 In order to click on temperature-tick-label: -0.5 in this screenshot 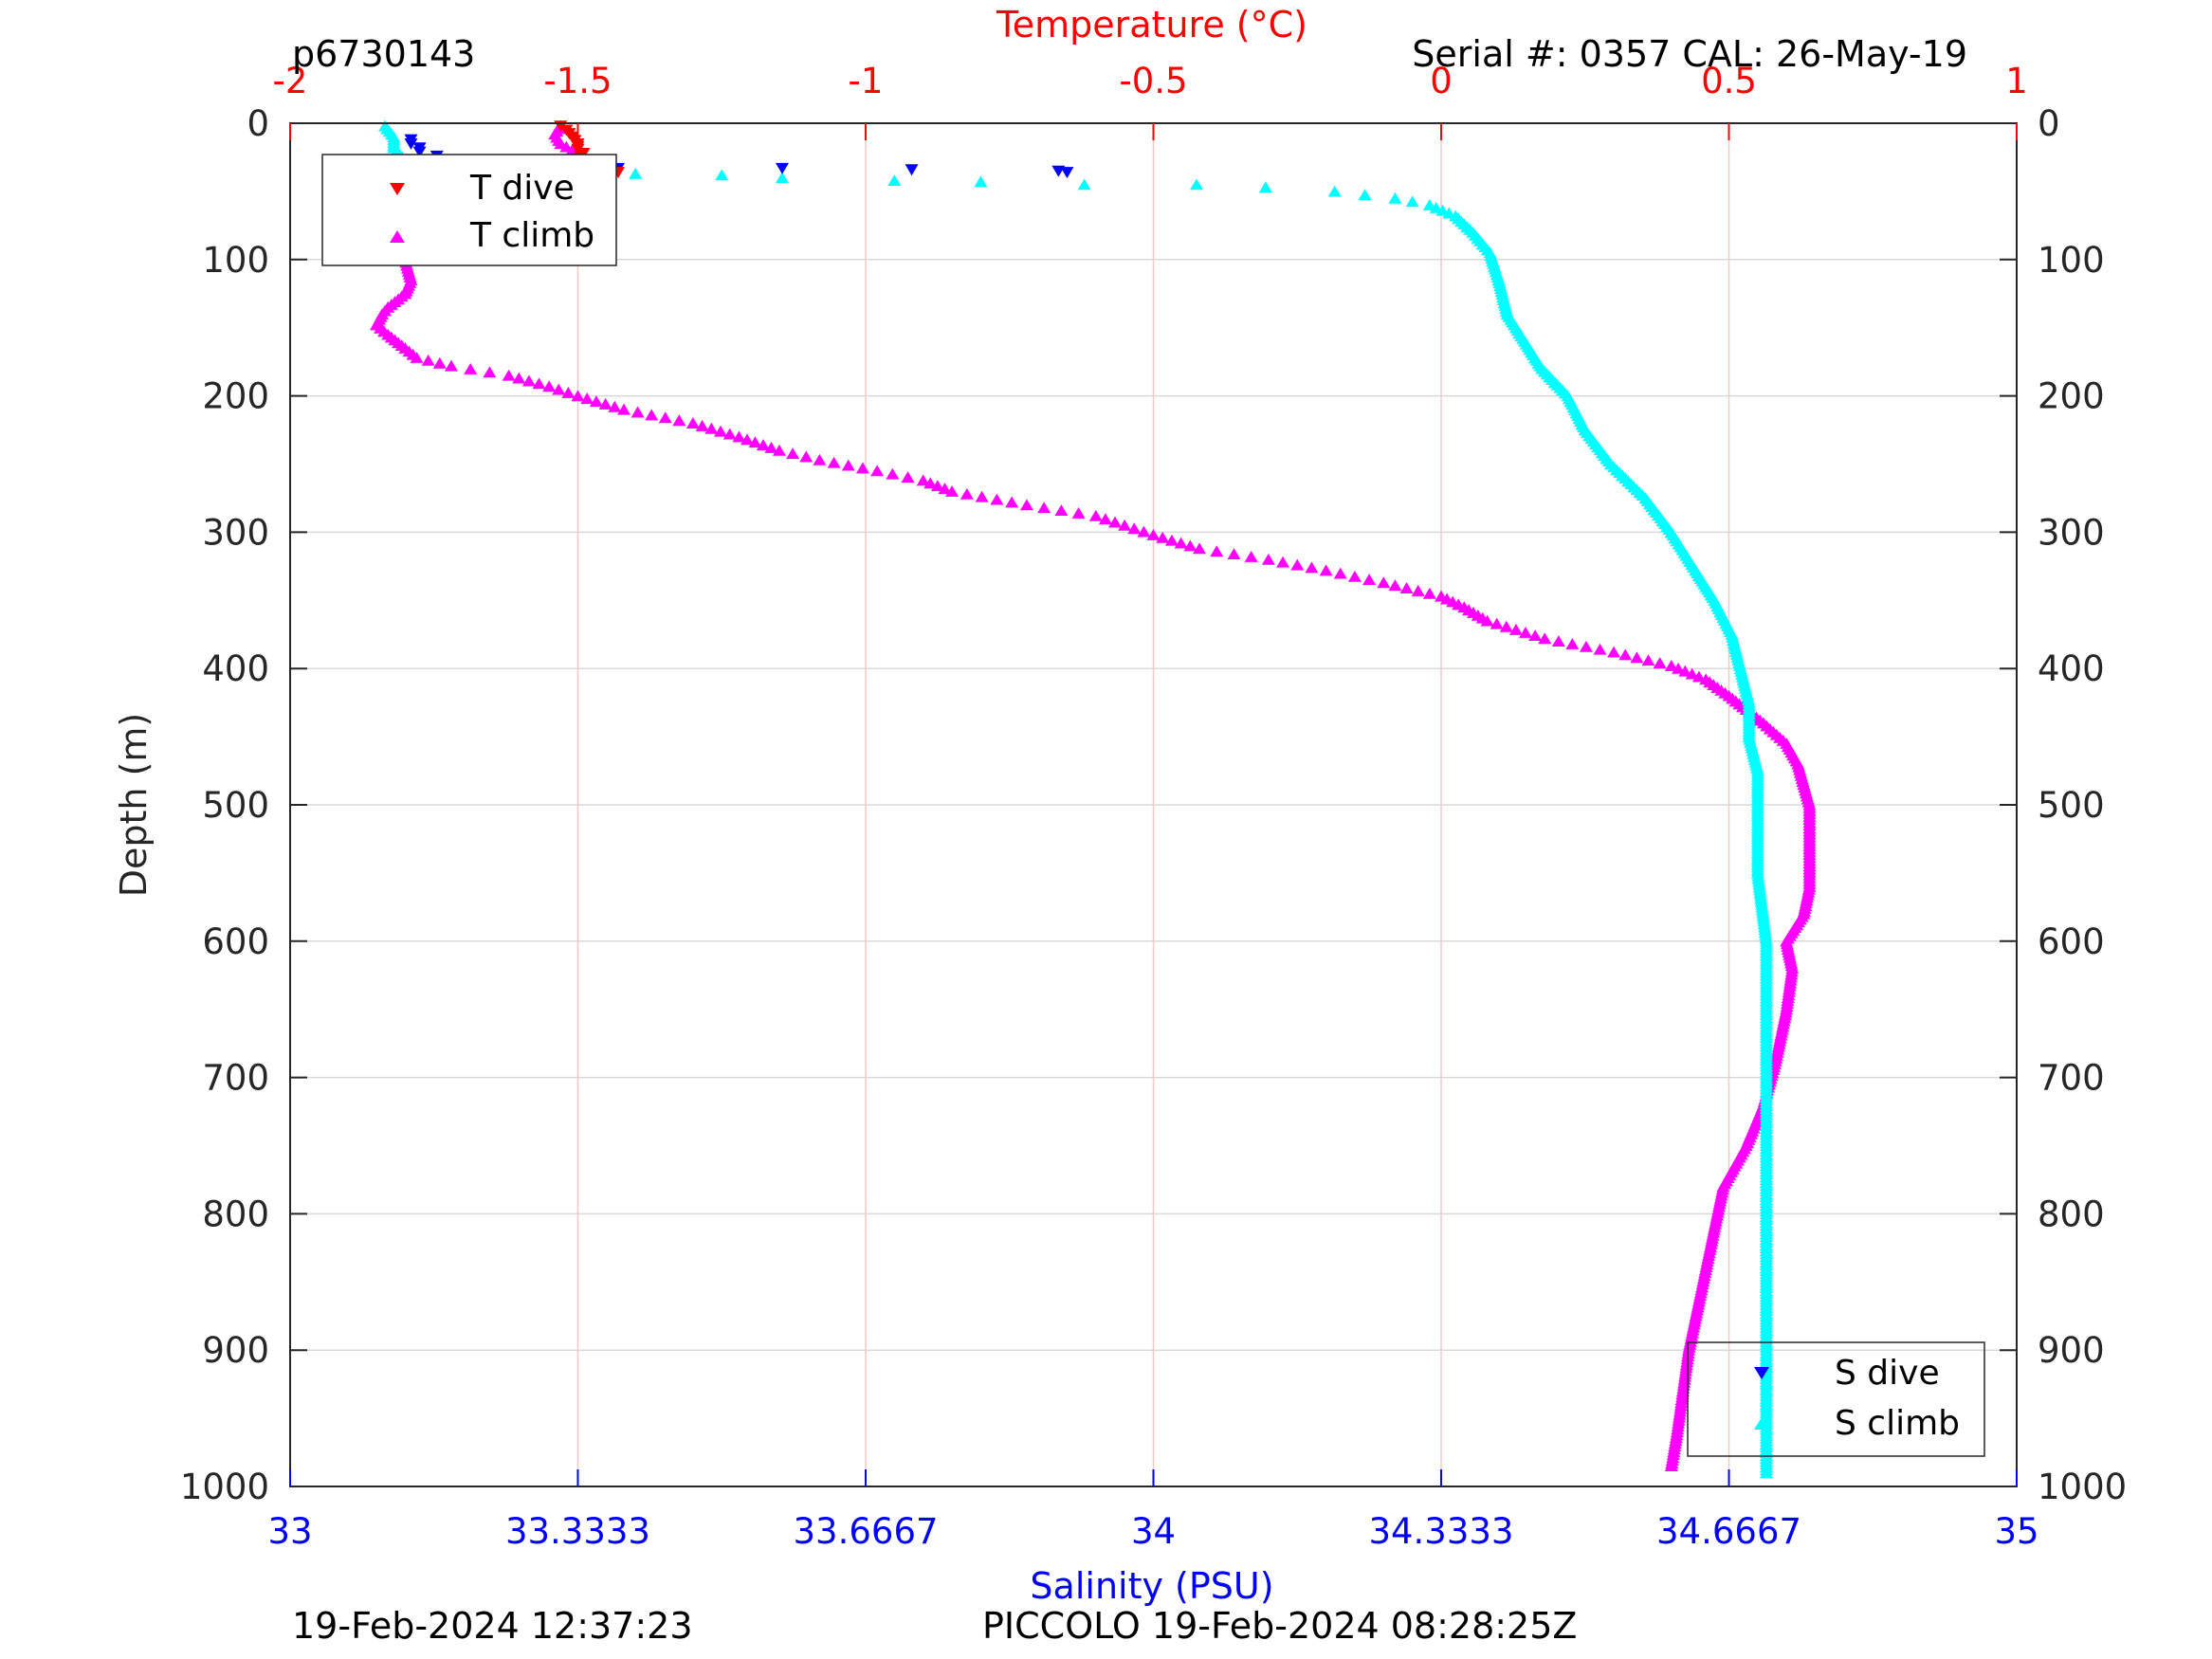, I will do `click(1153, 81)`.